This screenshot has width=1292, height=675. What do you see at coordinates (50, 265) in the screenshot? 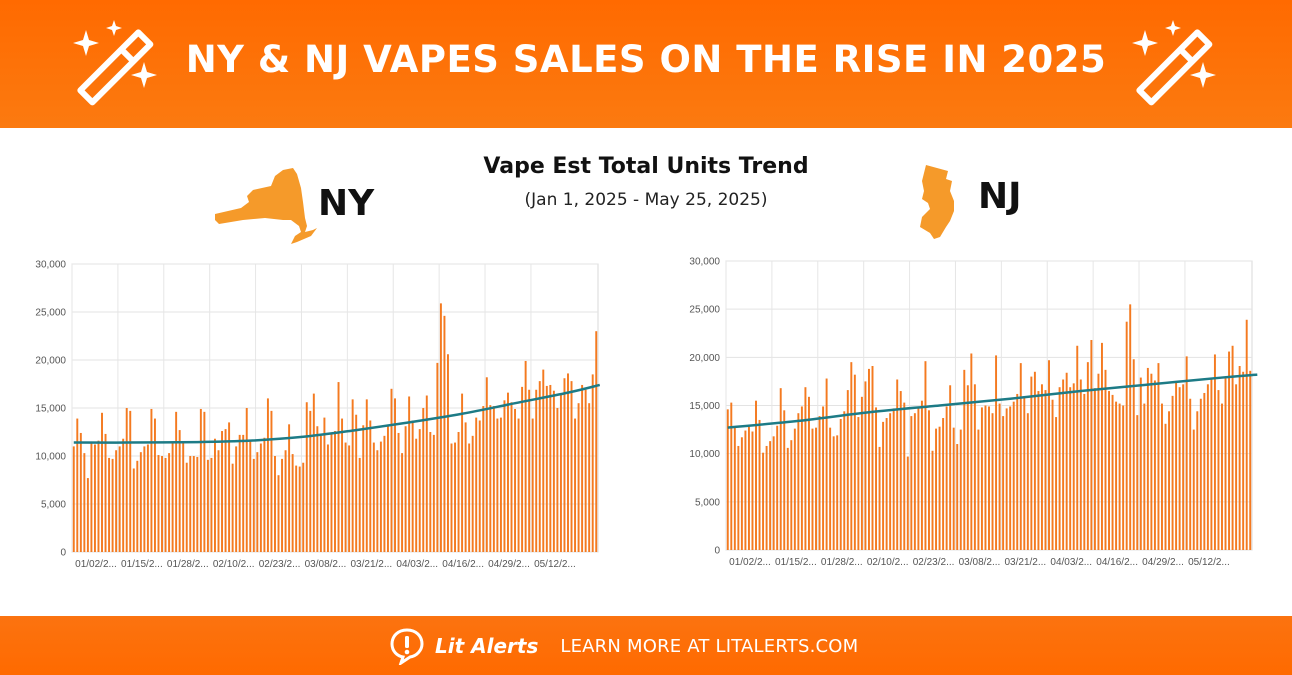
I see `y-tick-label: 30,000` at bounding box center [50, 265].